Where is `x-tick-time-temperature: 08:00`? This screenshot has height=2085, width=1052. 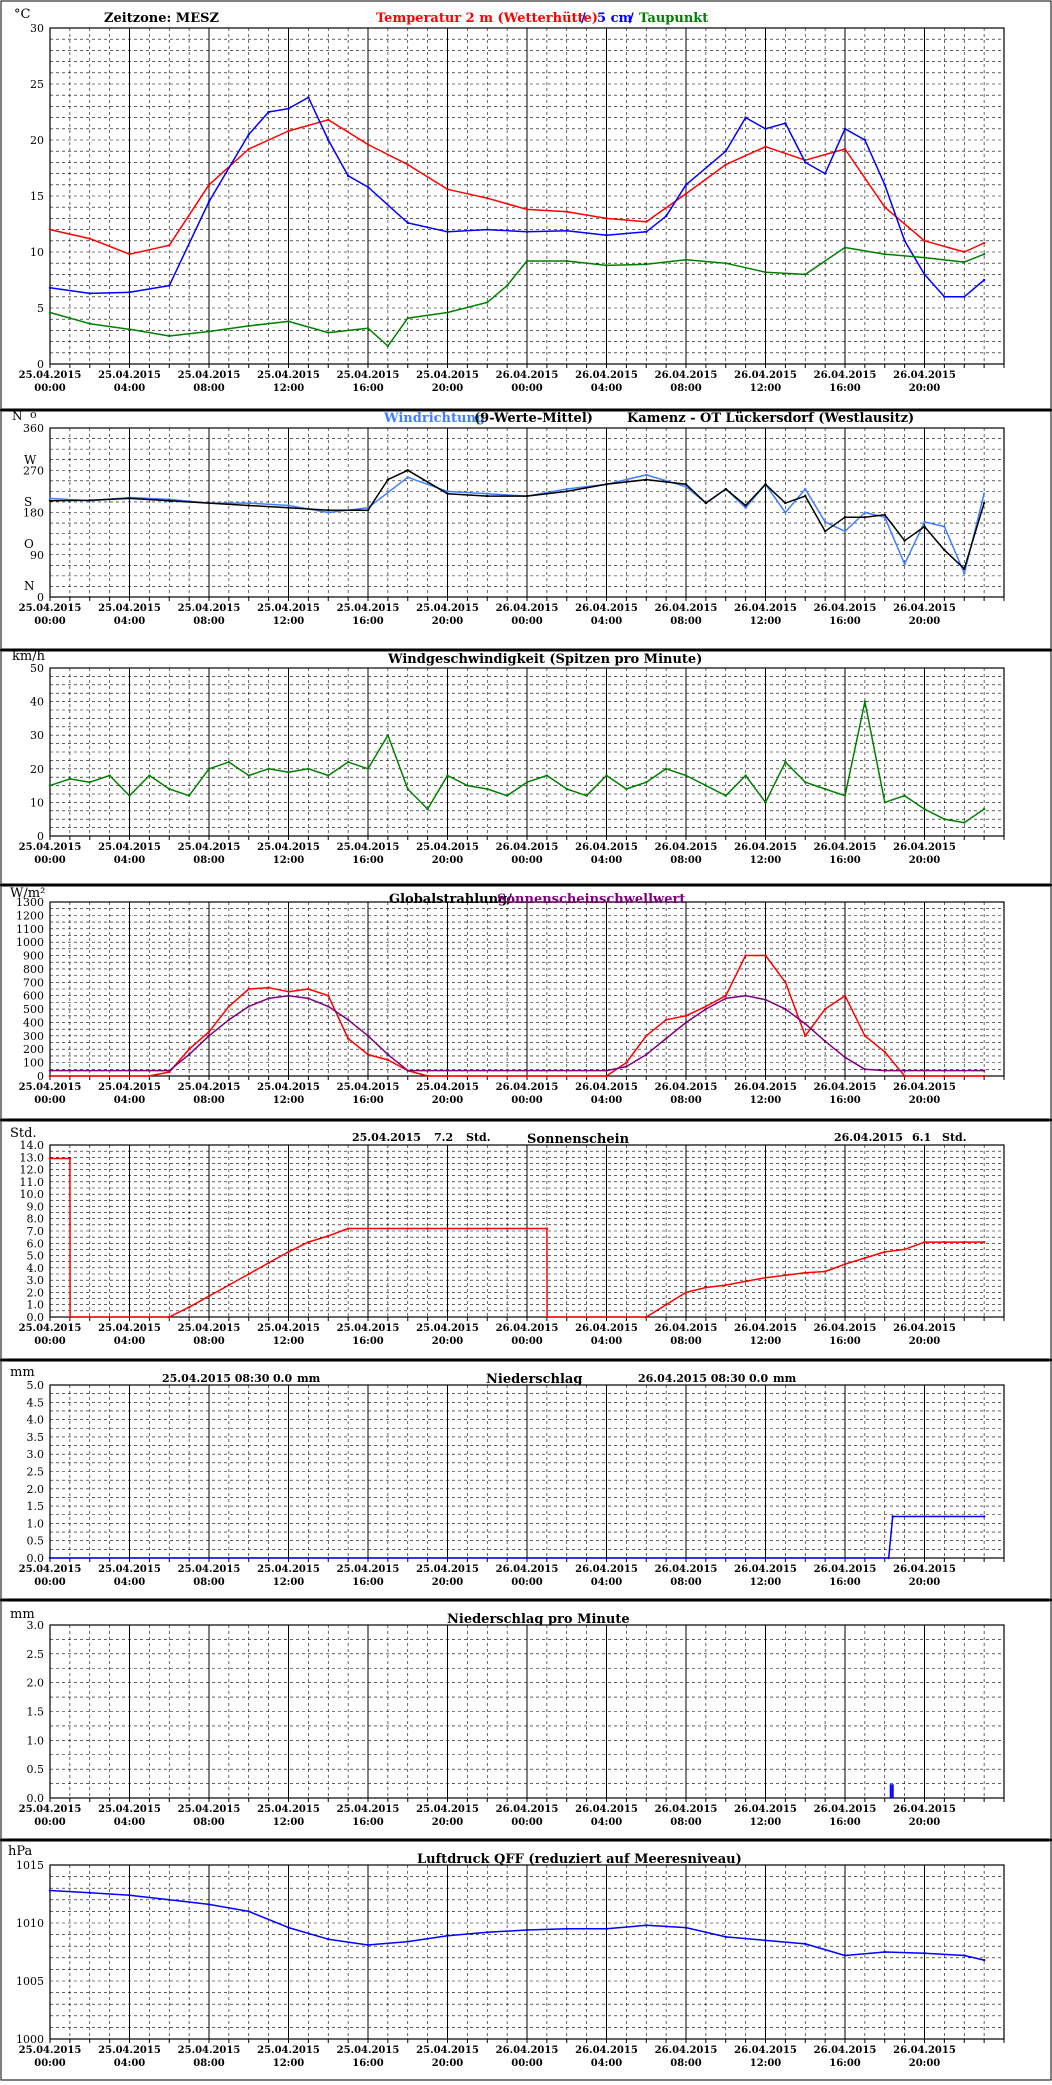
x-tick-time-temperature: 08:00 is located at coordinates (209, 388).